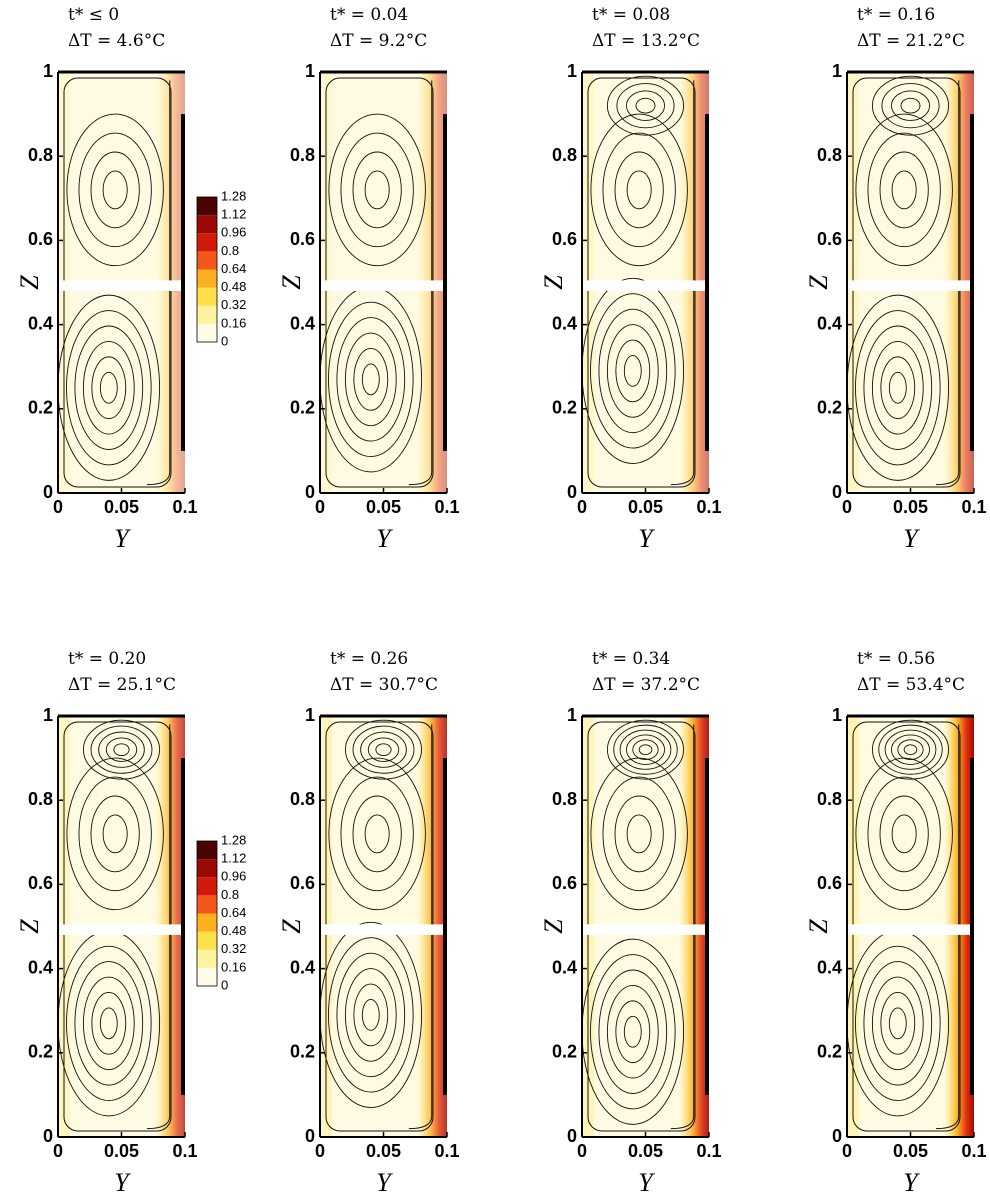 The image size is (990, 1196). Describe the element at coordinates (378, 41) in the screenshot. I see `panel-subtitle: ΔT = 9.2°C` at that location.